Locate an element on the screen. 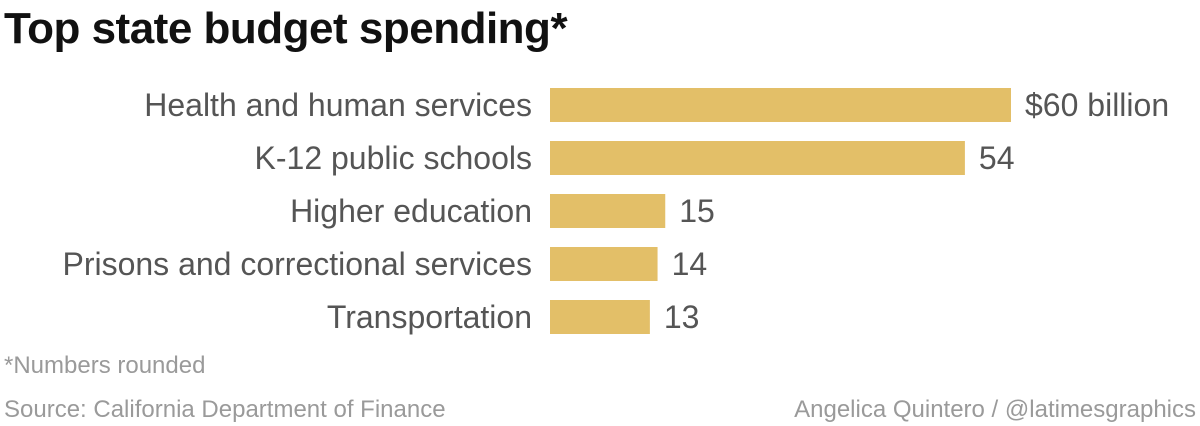  value-label: 13 is located at coordinates (682, 317).